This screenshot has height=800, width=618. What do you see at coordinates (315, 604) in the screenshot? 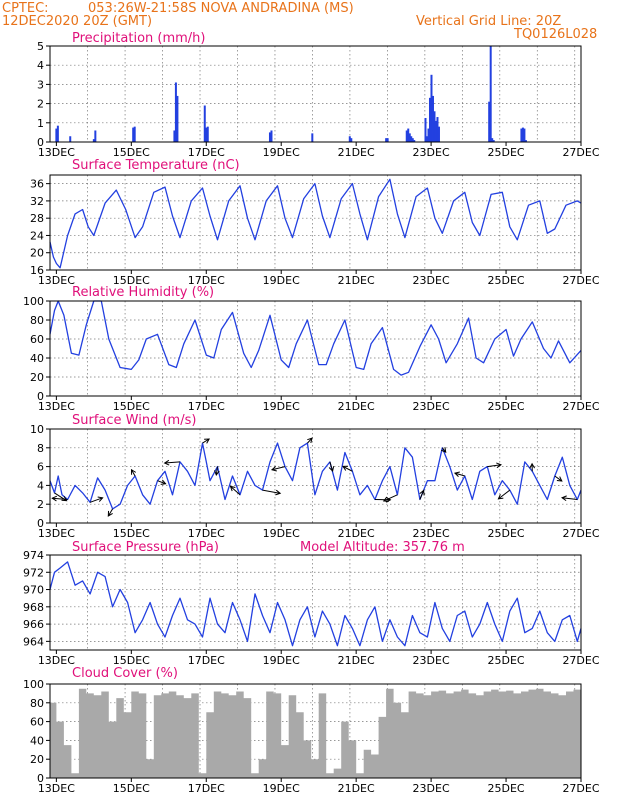
I see `pressure-series-line` at bounding box center [315, 604].